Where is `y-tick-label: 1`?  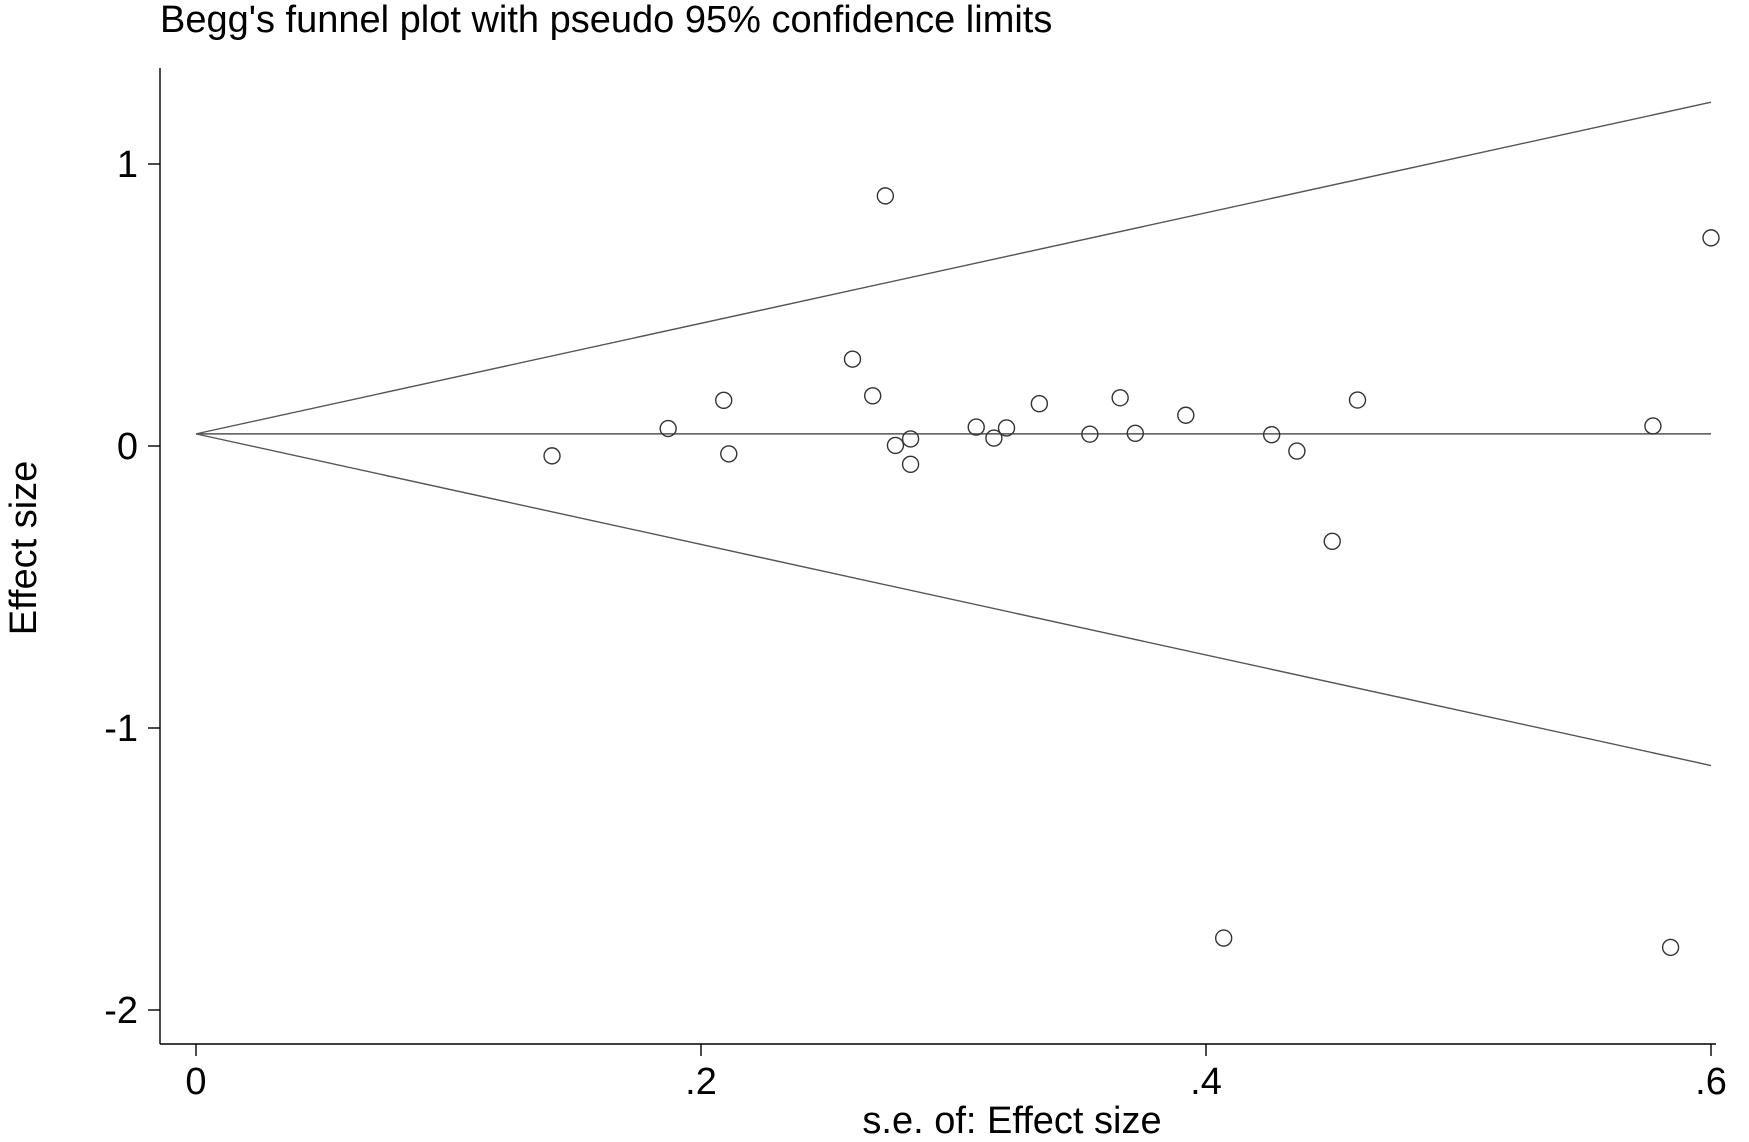 y-tick-label: 1 is located at coordinates (127, 165).